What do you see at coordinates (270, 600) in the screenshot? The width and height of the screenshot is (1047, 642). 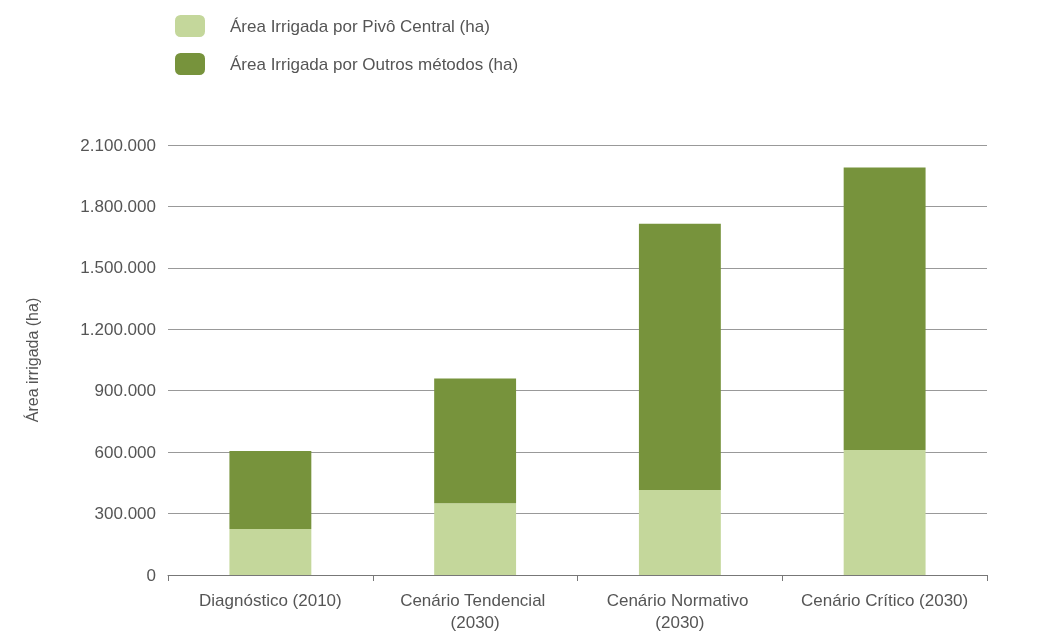 I see `x-tick-label: Diagnóstico (2010)` at bounding box center [270, 600].